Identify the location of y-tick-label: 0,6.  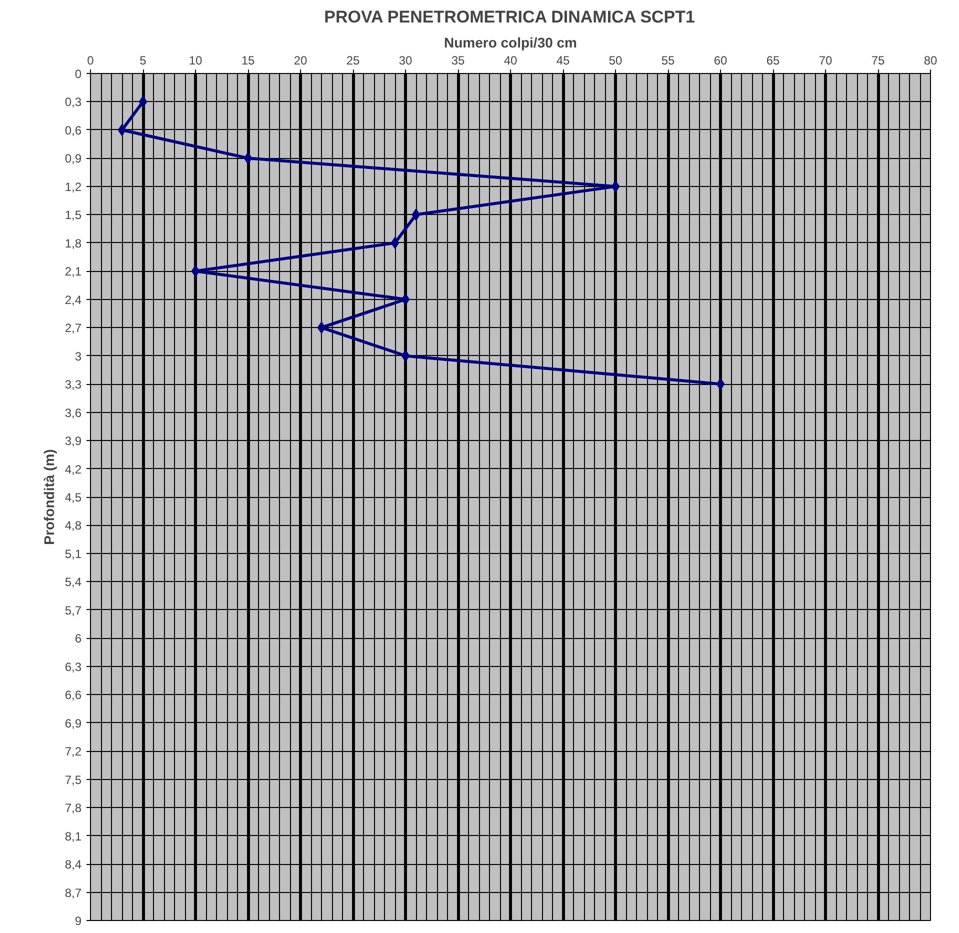
(73, 130).